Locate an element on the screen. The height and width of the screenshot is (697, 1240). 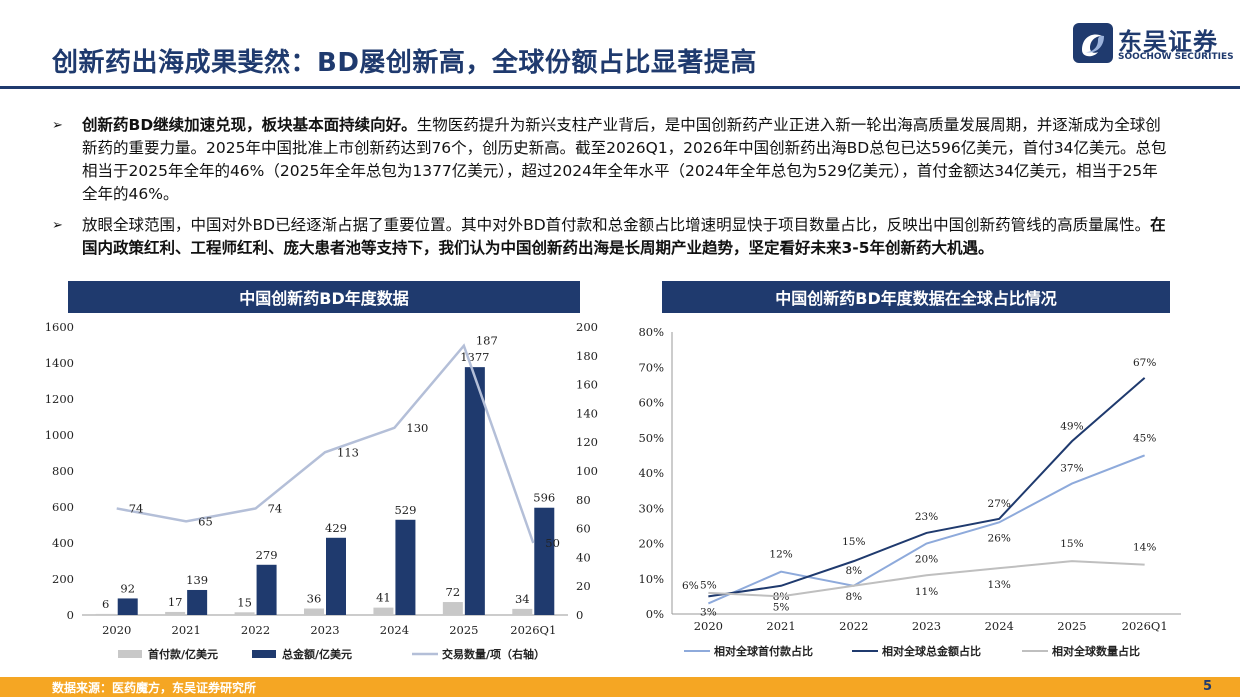
bar-value-label: 1377 is located at coordinates (474, 357).